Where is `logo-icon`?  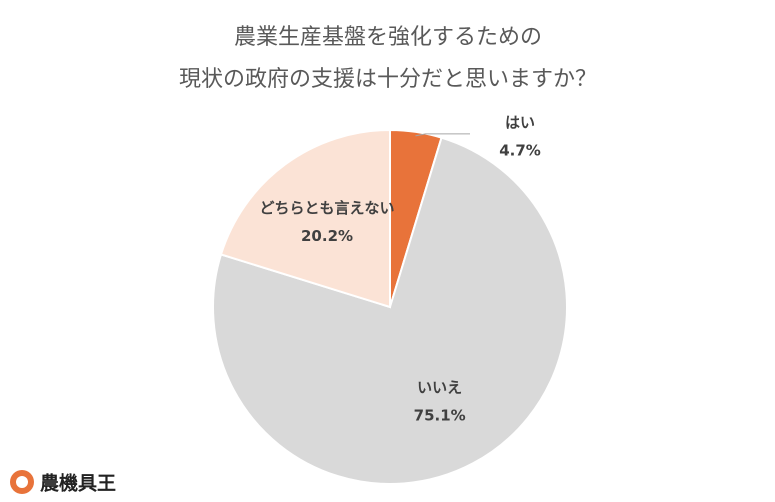 logo-icon is located at coordinates (22, 482).